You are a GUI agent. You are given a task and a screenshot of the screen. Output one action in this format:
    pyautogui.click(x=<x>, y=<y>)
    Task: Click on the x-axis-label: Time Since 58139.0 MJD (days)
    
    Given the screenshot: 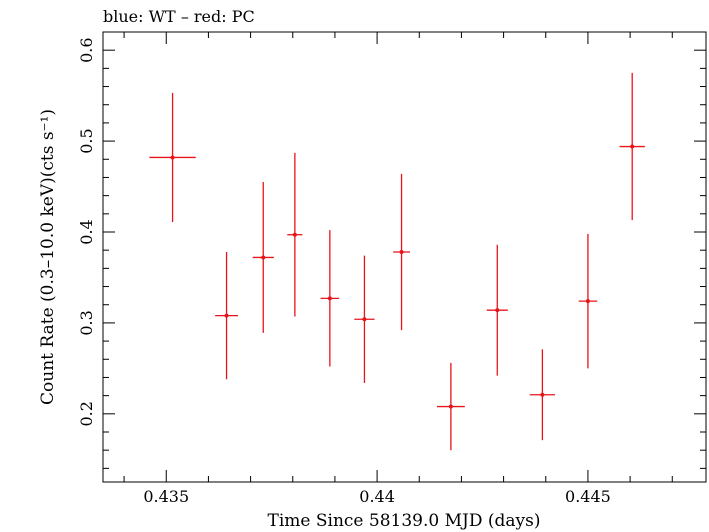 What is the action you would take?
    pyautogui.click(x=404, y=521)
    